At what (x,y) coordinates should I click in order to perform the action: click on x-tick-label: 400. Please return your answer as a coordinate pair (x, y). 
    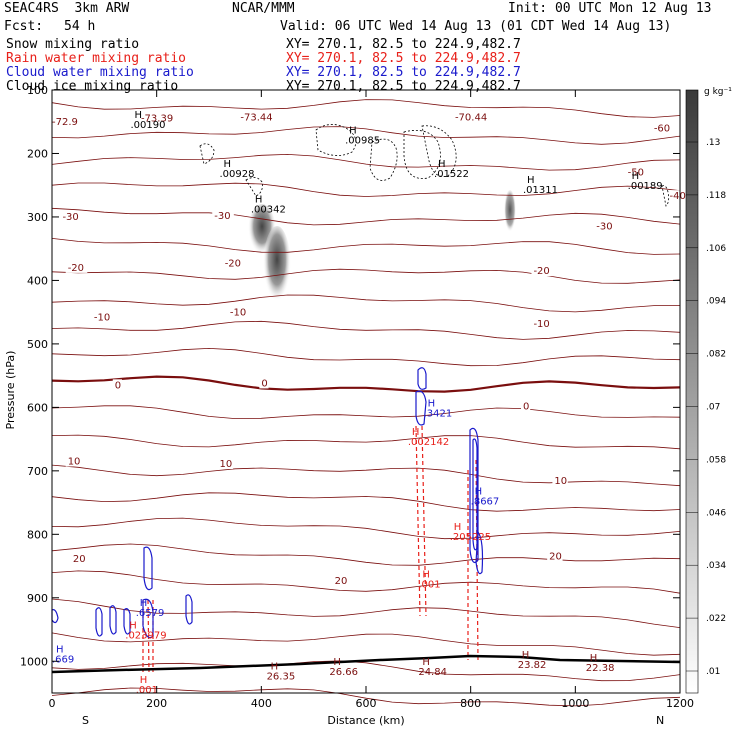
    Looking at the image, I should click on (261, 703).